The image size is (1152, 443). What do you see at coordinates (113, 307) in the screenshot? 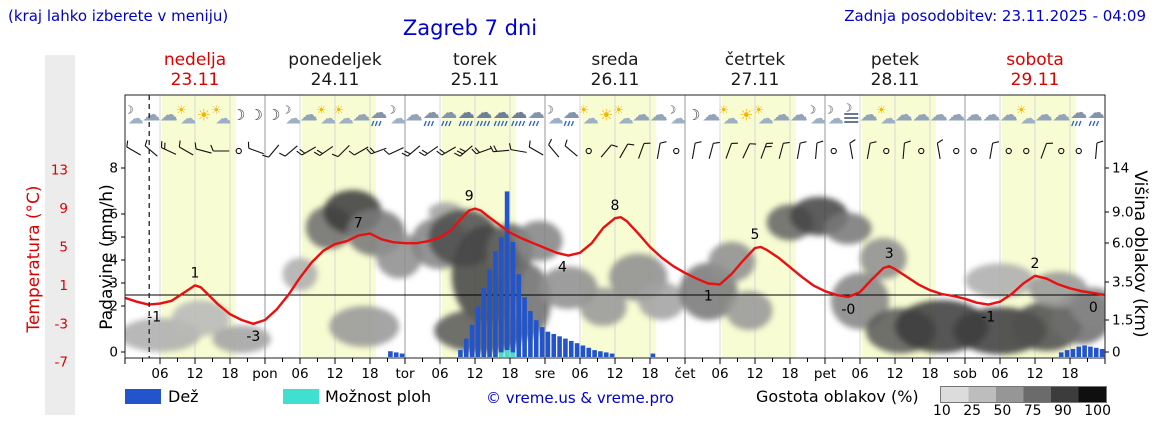
I see `svg-text: 2` at bounding box center [113, 307].